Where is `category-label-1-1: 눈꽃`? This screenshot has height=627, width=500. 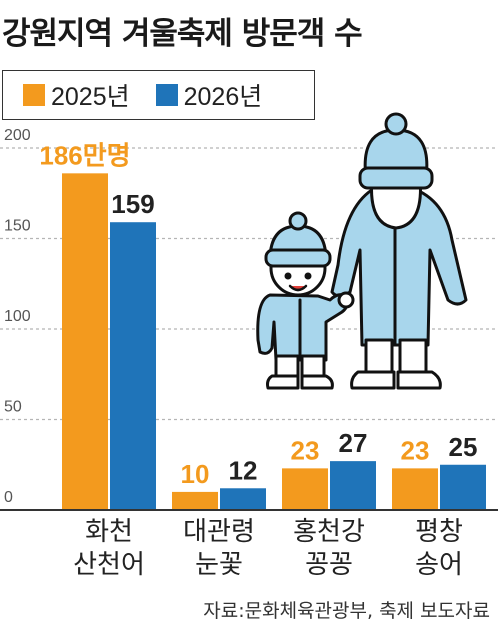
category-label-1-1: 눈꽃 is located at coordinates (219, 565).